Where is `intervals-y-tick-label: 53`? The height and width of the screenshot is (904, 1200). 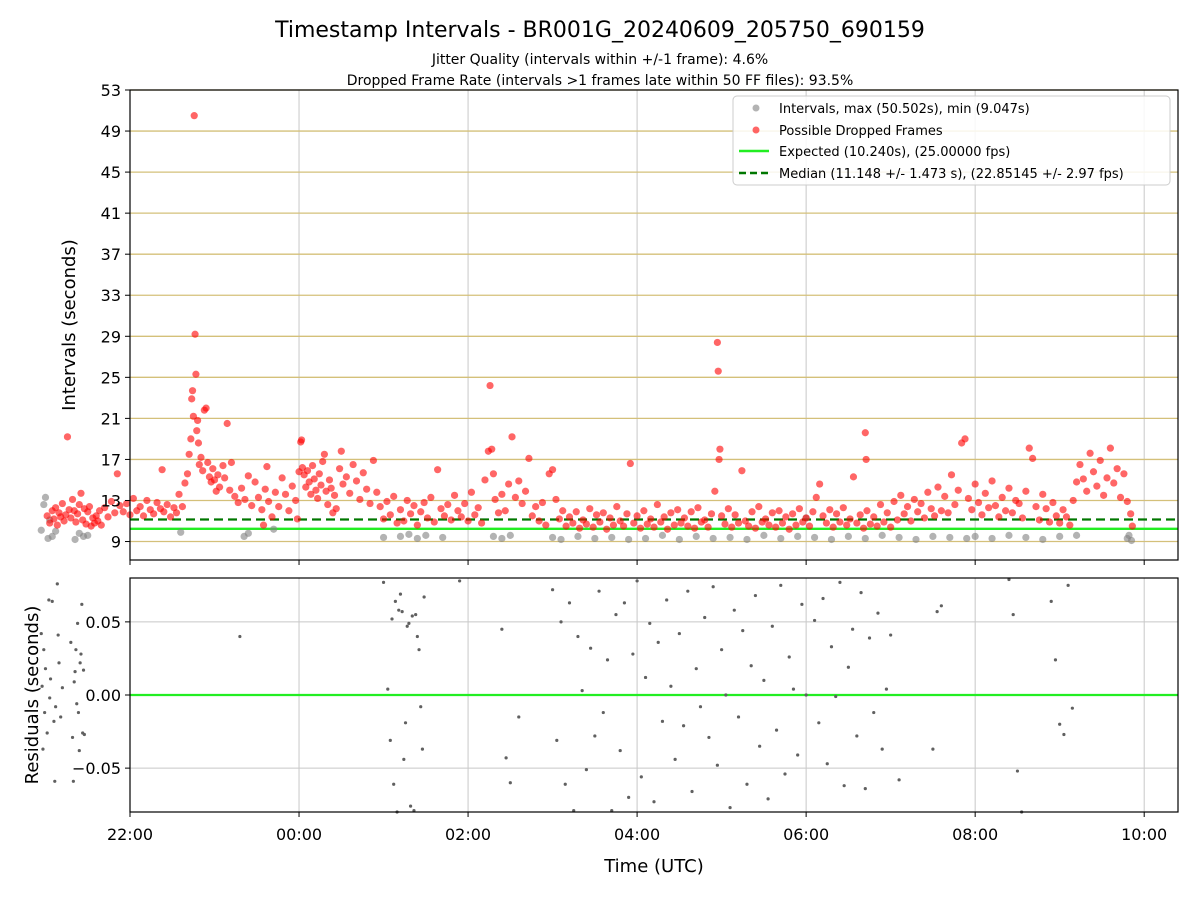
intervals-y-tick-label: 53 is located at coordinates (111, 90).